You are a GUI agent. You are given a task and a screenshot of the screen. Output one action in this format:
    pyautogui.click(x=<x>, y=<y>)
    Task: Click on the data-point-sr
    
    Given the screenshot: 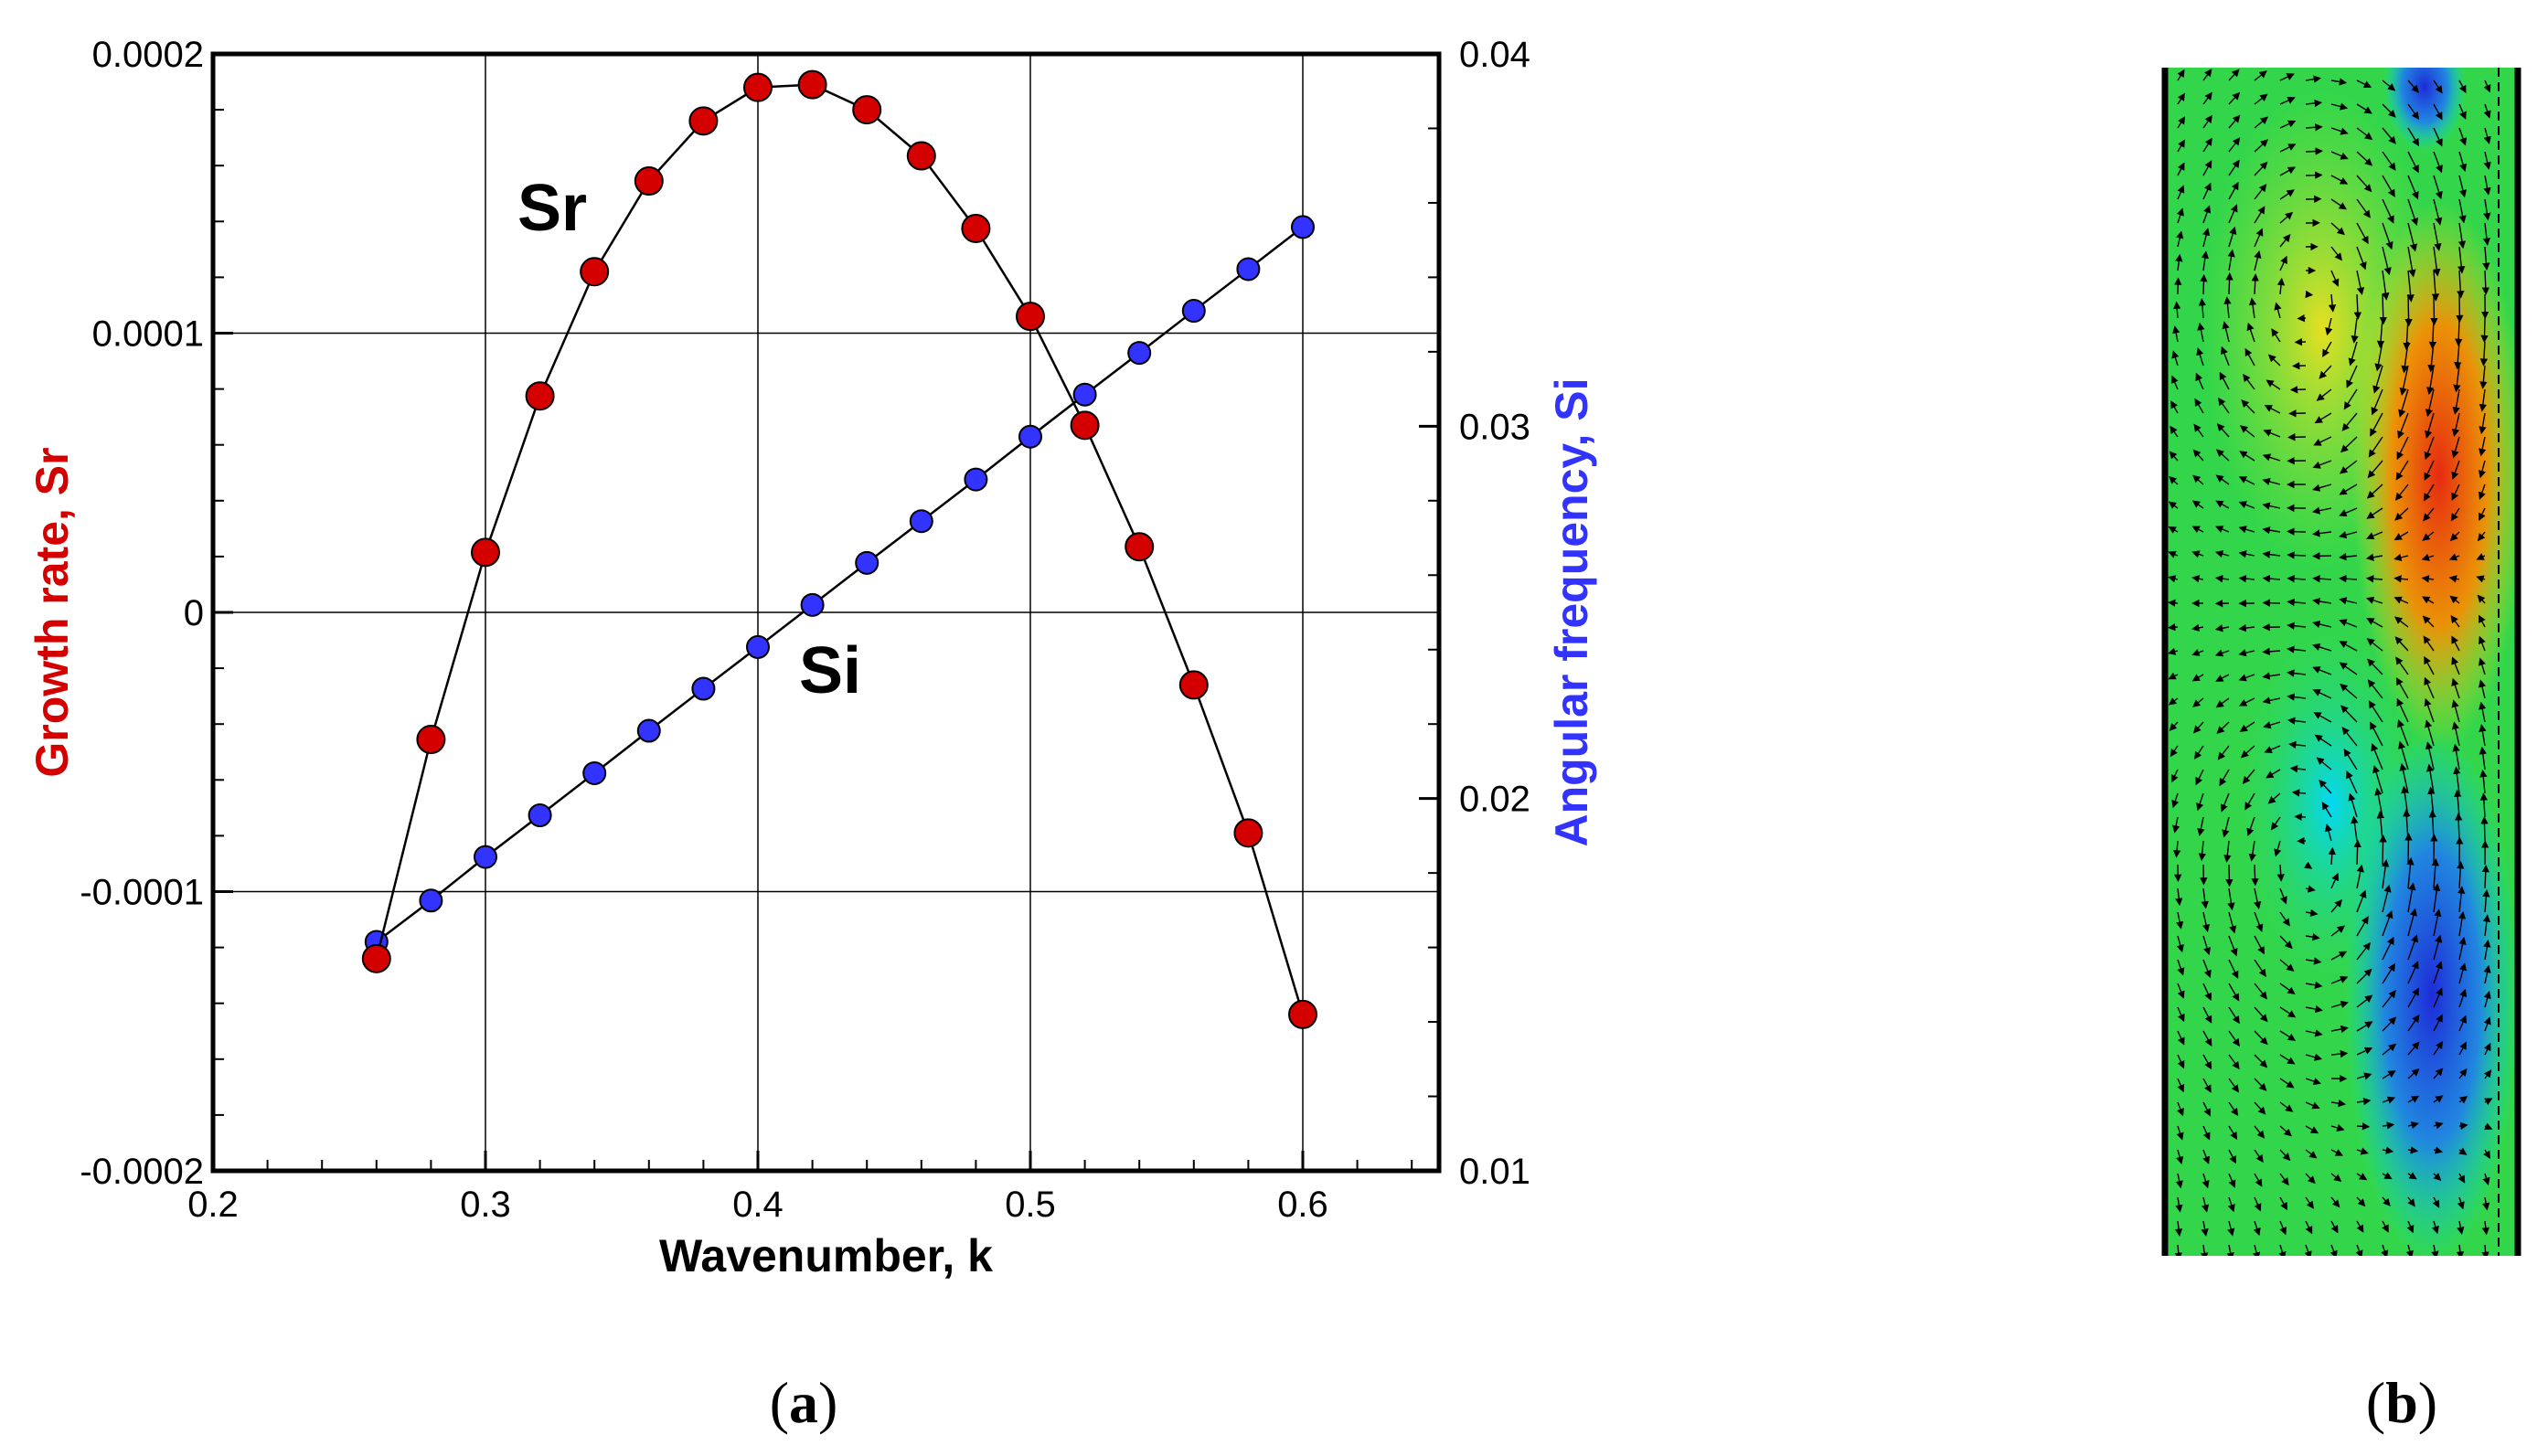 What is the action you would take?
    pyautogui.click(x=1302, y=1014)
    